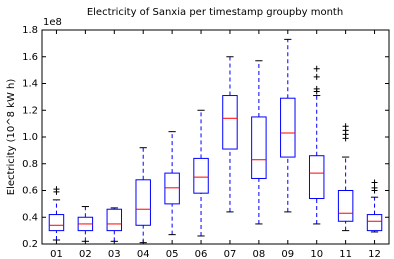 The width and height of the screenshot is (394, 259). Describe the element at coordinates (30, 217) in the screenshot. I see `y-tick-label: 0.4` at that location.